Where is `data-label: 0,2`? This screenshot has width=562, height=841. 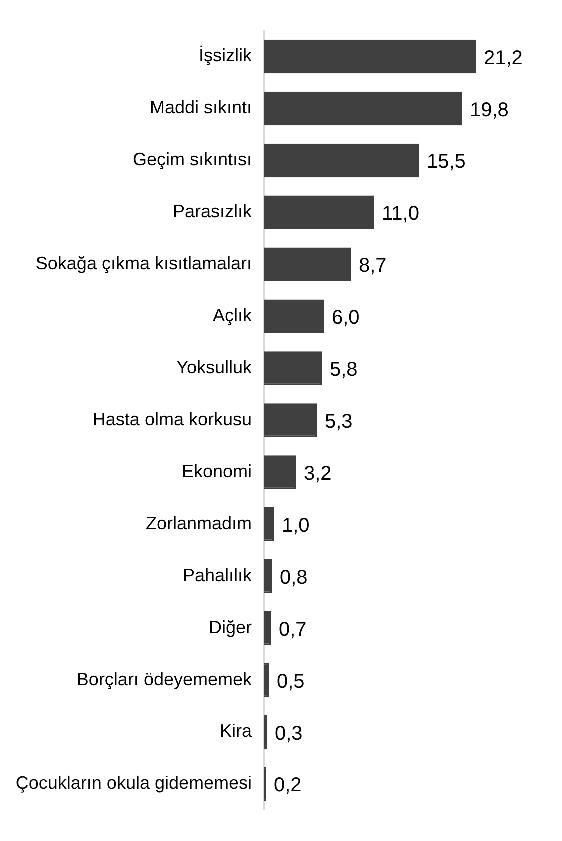 data-label: 0,2 is located at coordinates (288, 785).